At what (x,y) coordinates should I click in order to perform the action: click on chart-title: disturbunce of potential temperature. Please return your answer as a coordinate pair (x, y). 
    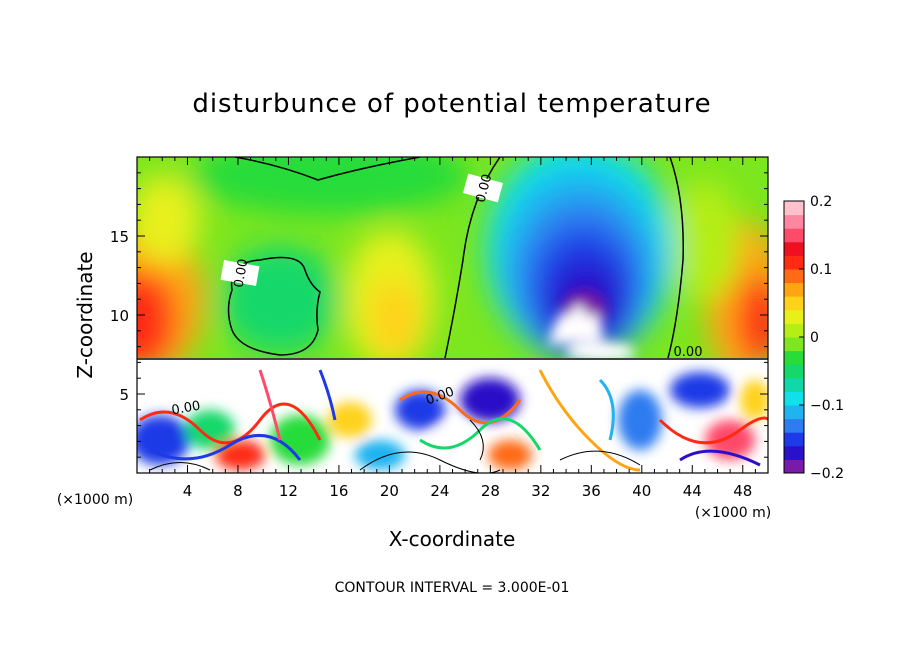
    Looking at the image, I should click on (451, 104).